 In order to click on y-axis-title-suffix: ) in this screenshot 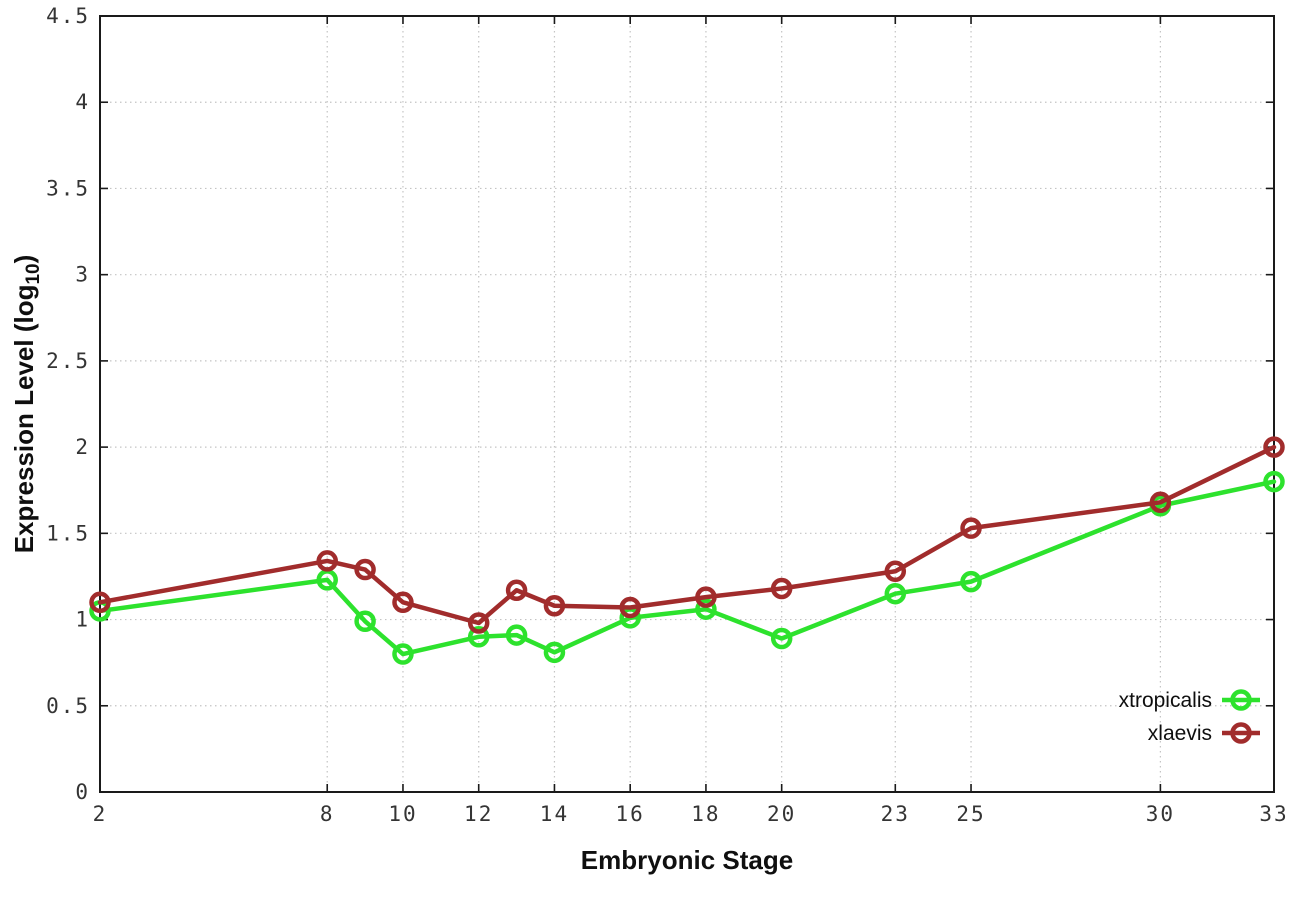, I will do `click(23, 259)`.